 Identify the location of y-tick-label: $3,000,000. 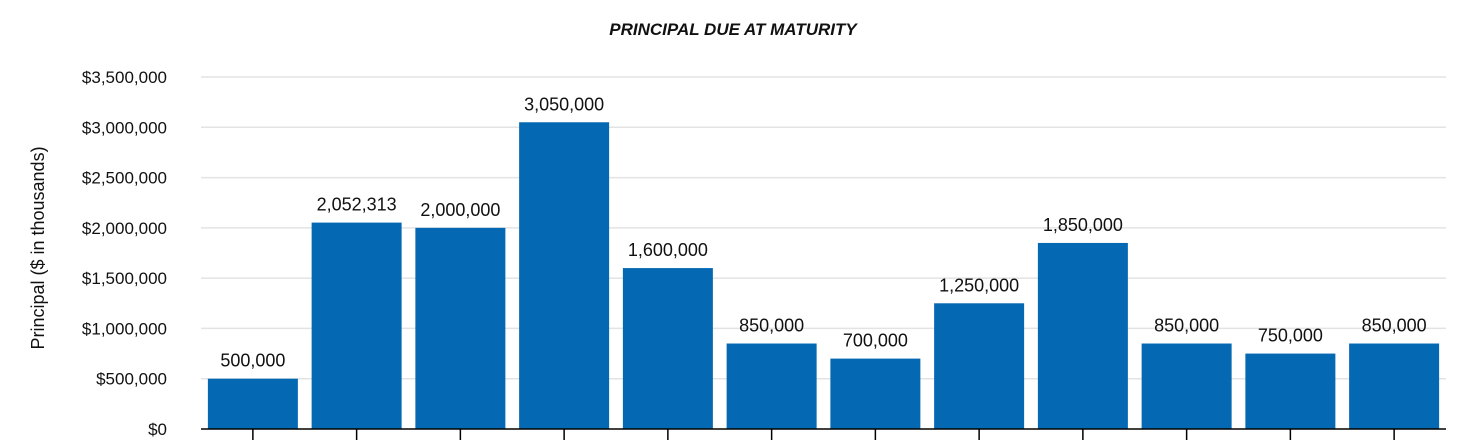
(124, 127).